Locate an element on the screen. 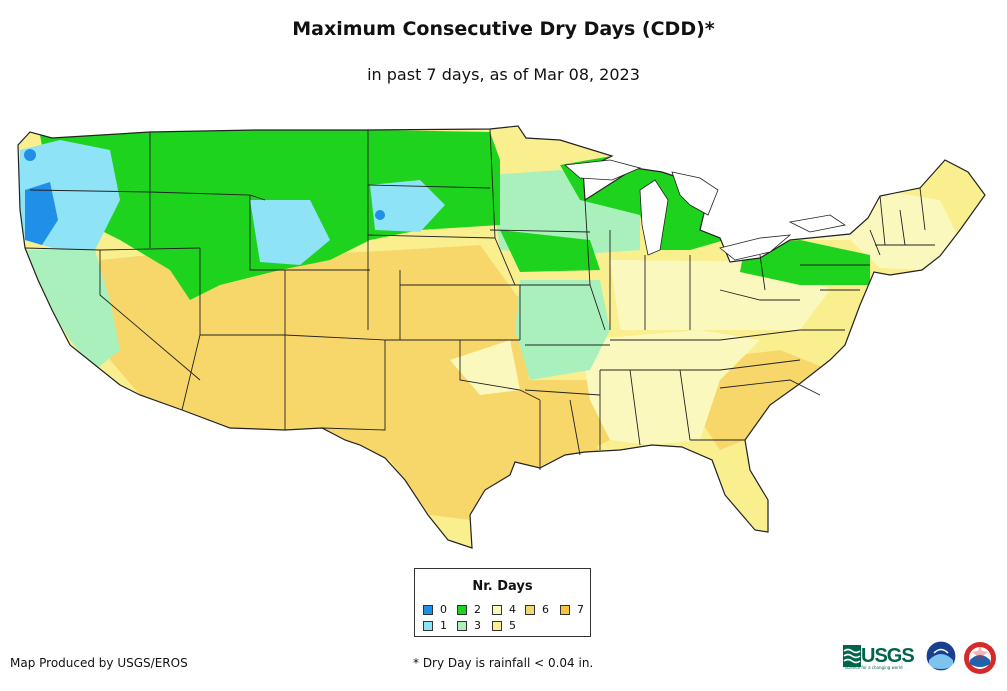 Image resolution: width=1007 pixels, height=691 pixels. legend-label-1: 1 is located at coordinates (443, 625).